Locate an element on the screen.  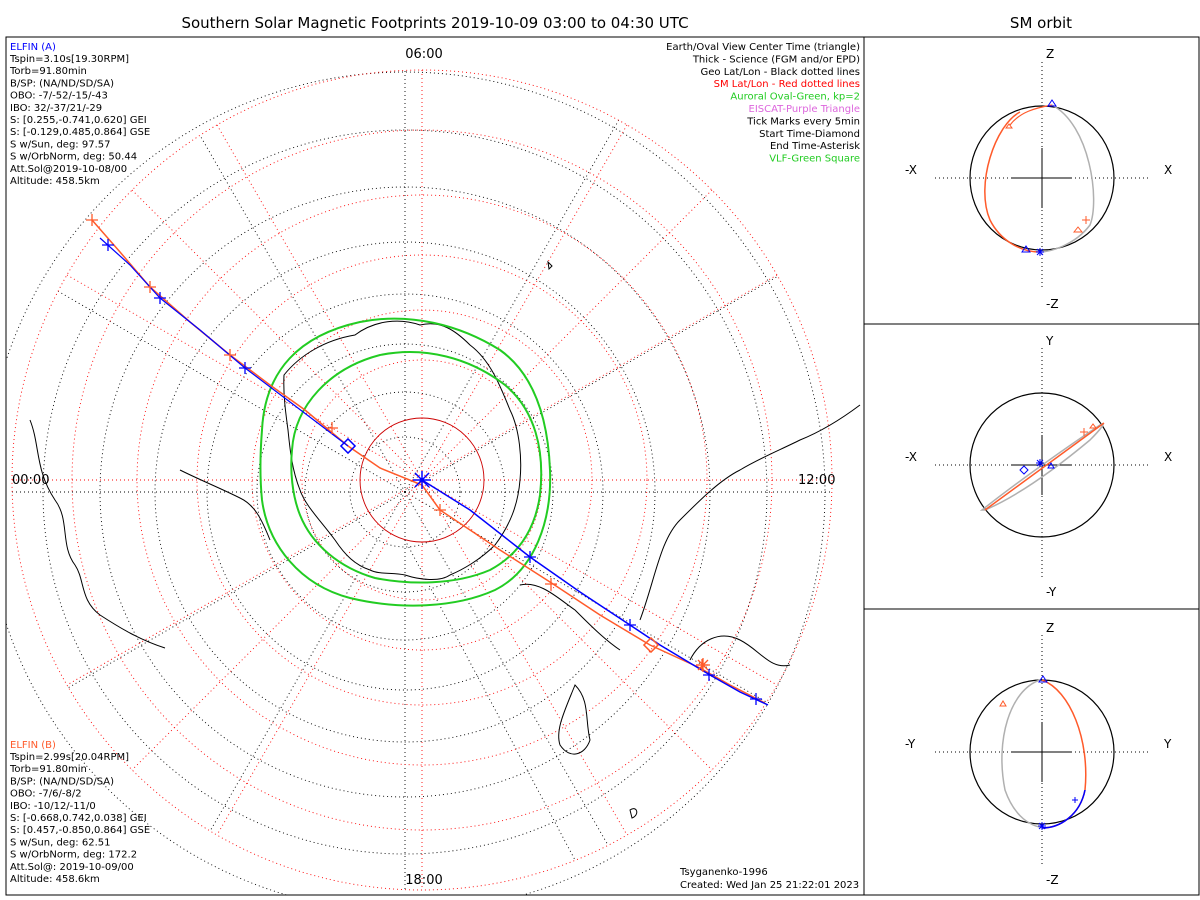
probe-a-info-line: OBO: -7/-52/-15/-43 is located at coordinates (59, 96).